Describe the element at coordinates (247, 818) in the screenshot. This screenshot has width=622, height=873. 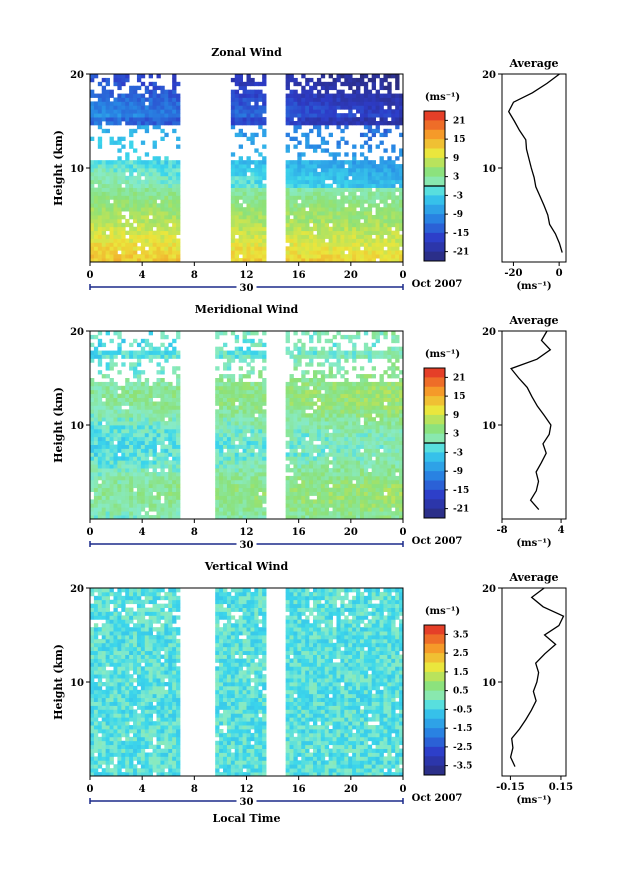
I see `x-axis-label: Local Time` at that location.